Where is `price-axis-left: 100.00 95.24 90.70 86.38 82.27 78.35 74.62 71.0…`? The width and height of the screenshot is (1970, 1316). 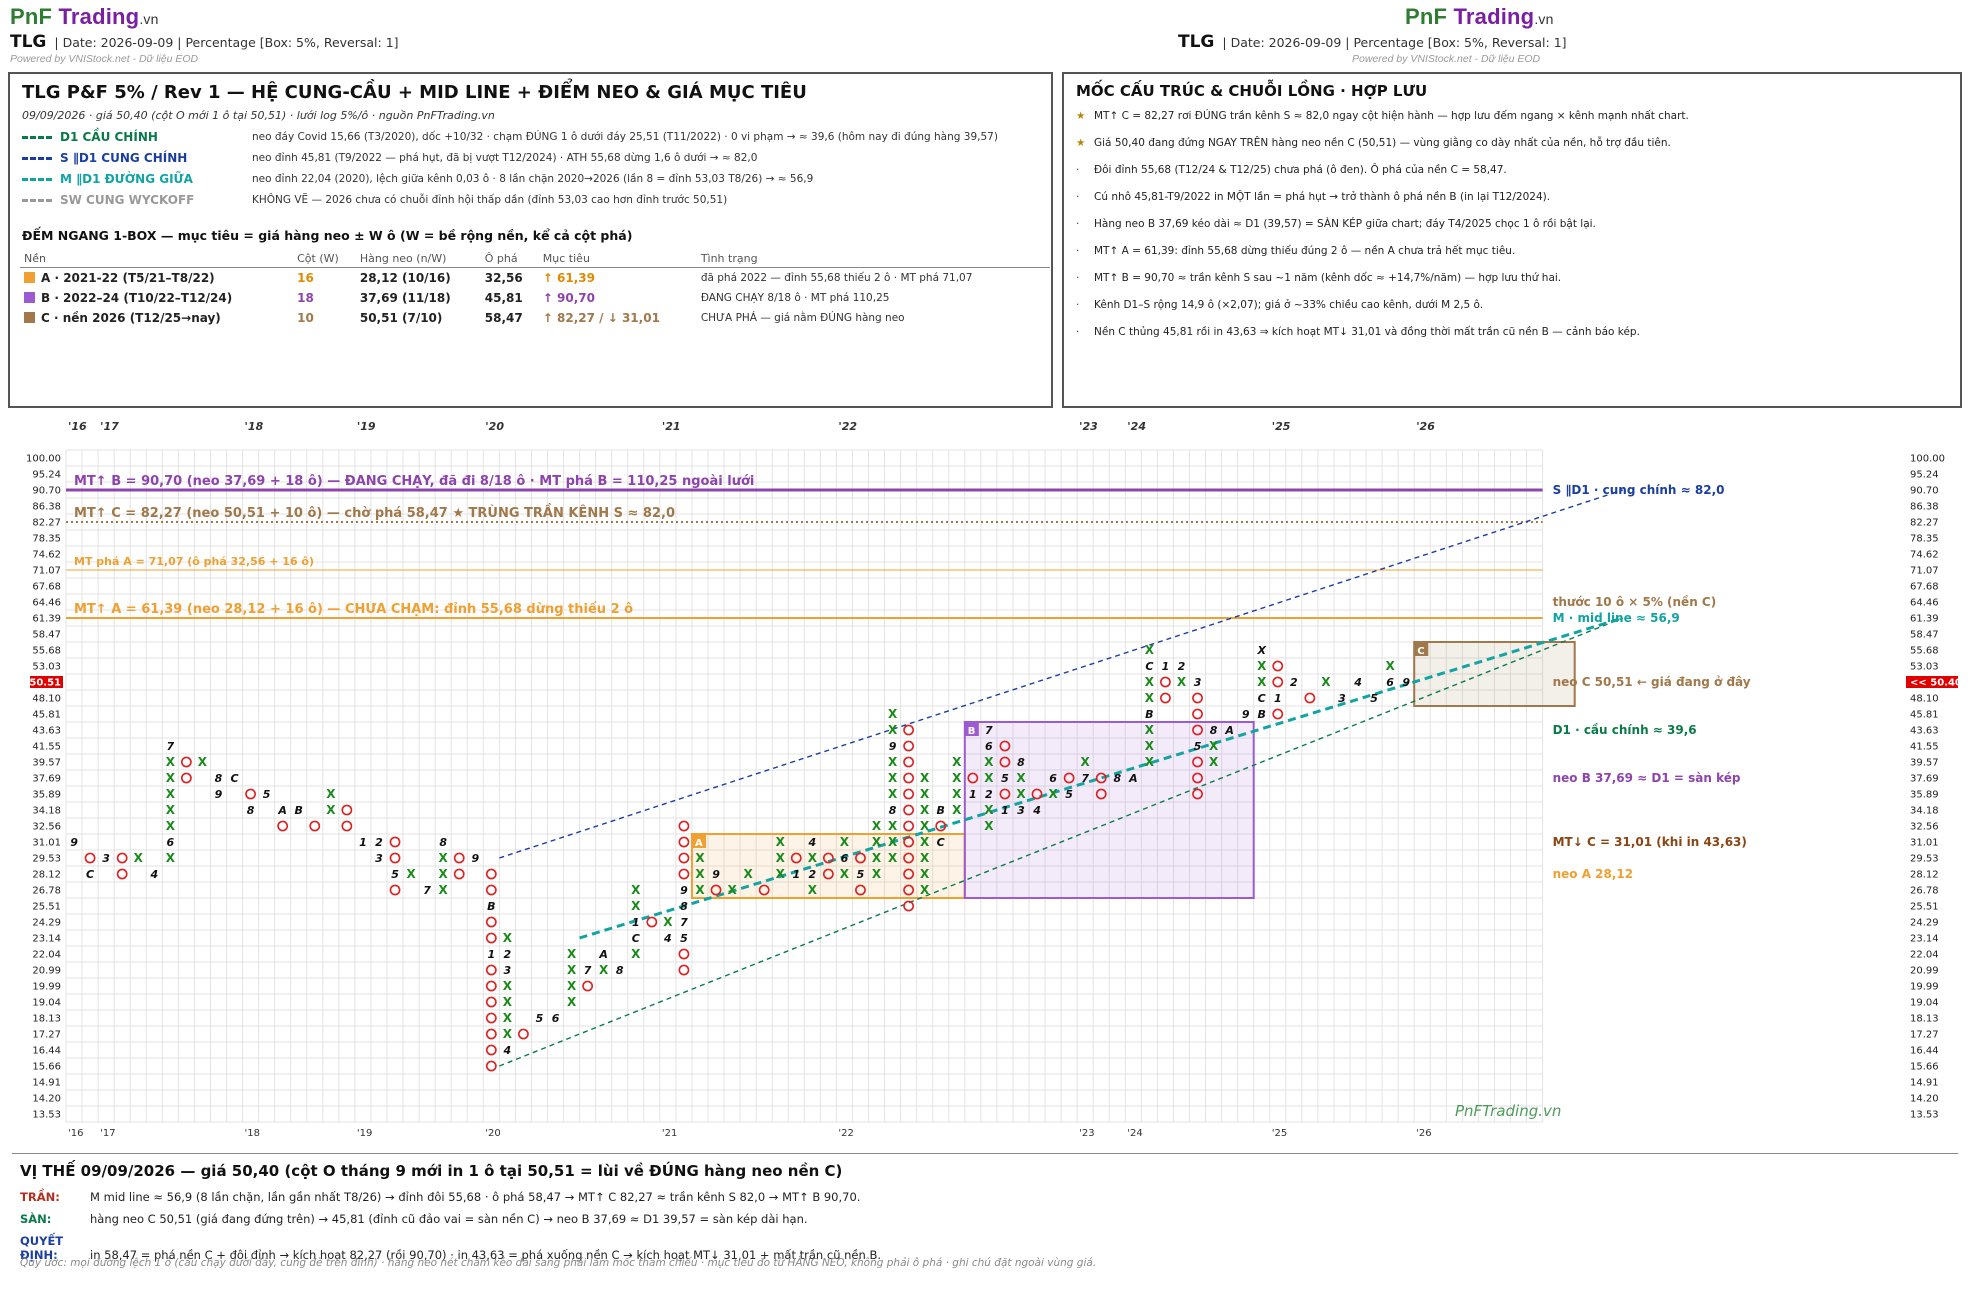 price-axis-left: 100.00 95.24 90.70 86.38 82.27 78.35 74.62 71.0… is located at coordinates (44, 787).